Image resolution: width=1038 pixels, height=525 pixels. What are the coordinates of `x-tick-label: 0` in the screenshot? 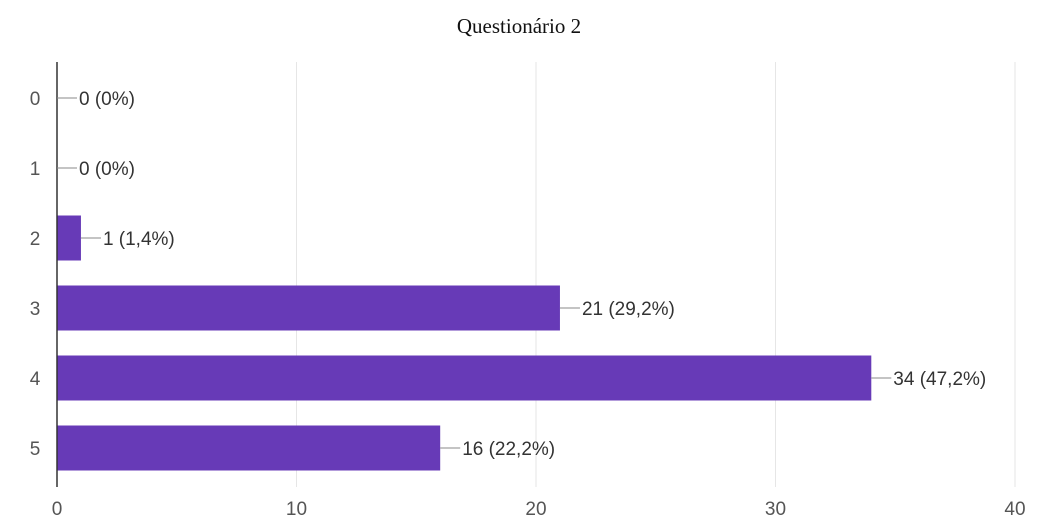 It's located at (57, 509).